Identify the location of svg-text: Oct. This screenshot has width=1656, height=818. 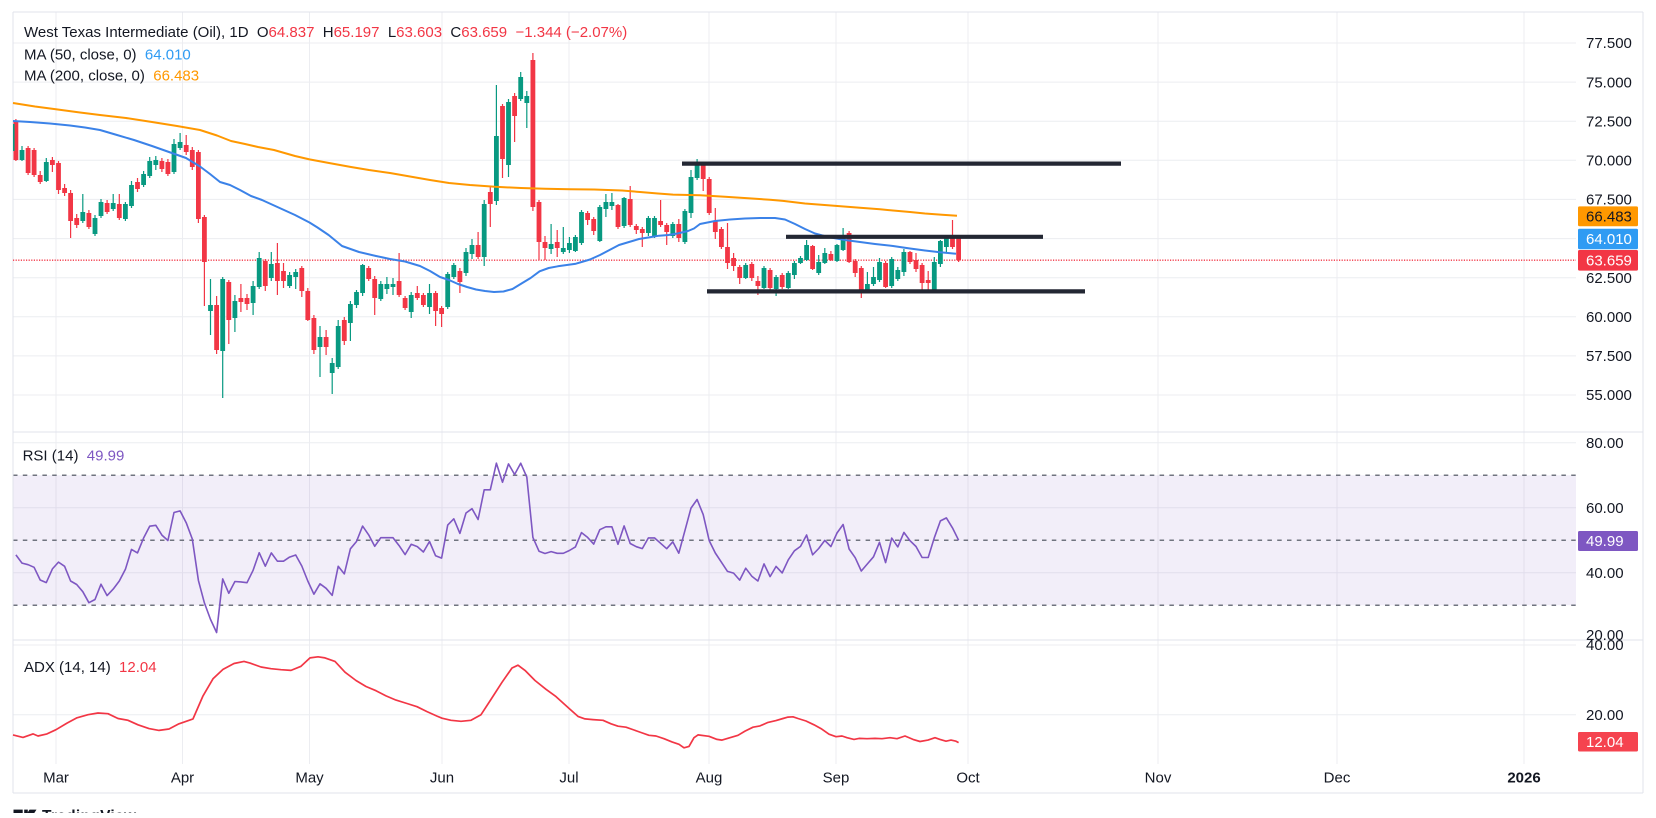
(968, 778).